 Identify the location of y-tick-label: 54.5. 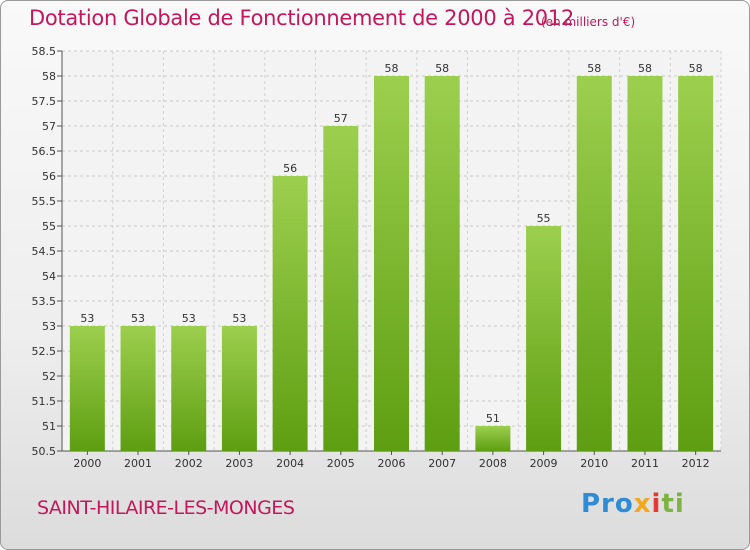
(44, 251).